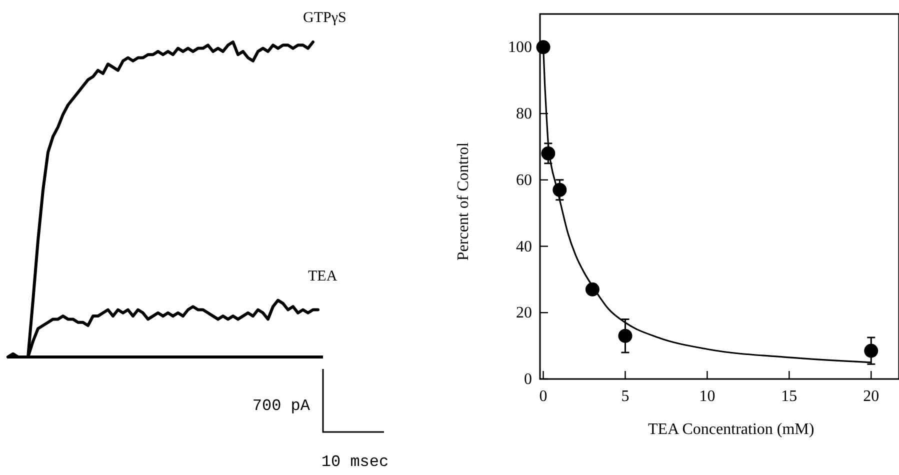 This screenshot has width=899, height=475. What do you see at coordinates (520, 47) in the screenshot?
I see `y-tick-label: 100` at bounding box center [520, 47].